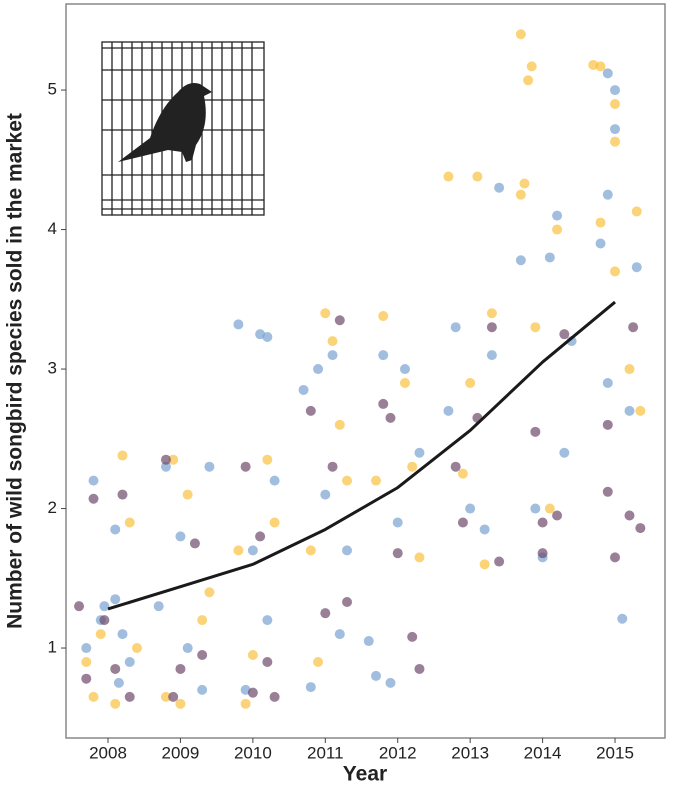 Image resolution: width=675 pixels, height=795 pixels. I want to click on x-tick-label: 2009, so click(181, 752).